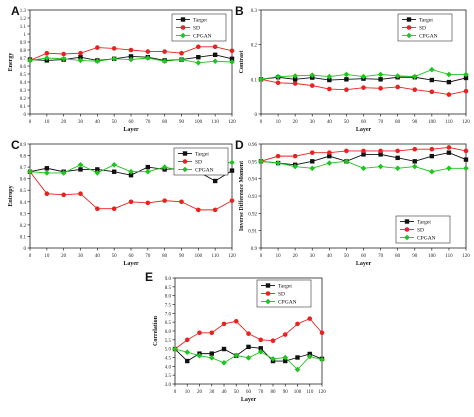  I want to click on y-axis-label: Contrast, so click(242, 62).